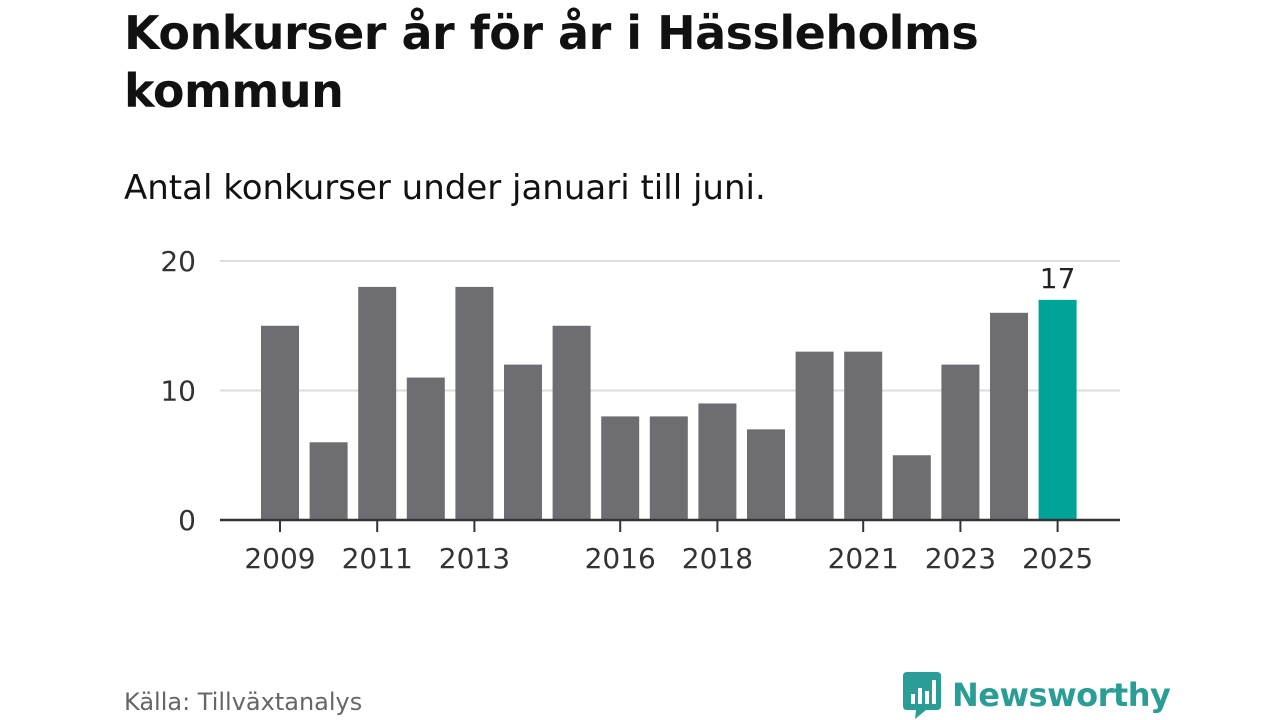 The image size is (1280, 720). Describe the element at coordinates (1057, 558) in the screenshot. I see `x-tick-label-2025: 2025` at that location.